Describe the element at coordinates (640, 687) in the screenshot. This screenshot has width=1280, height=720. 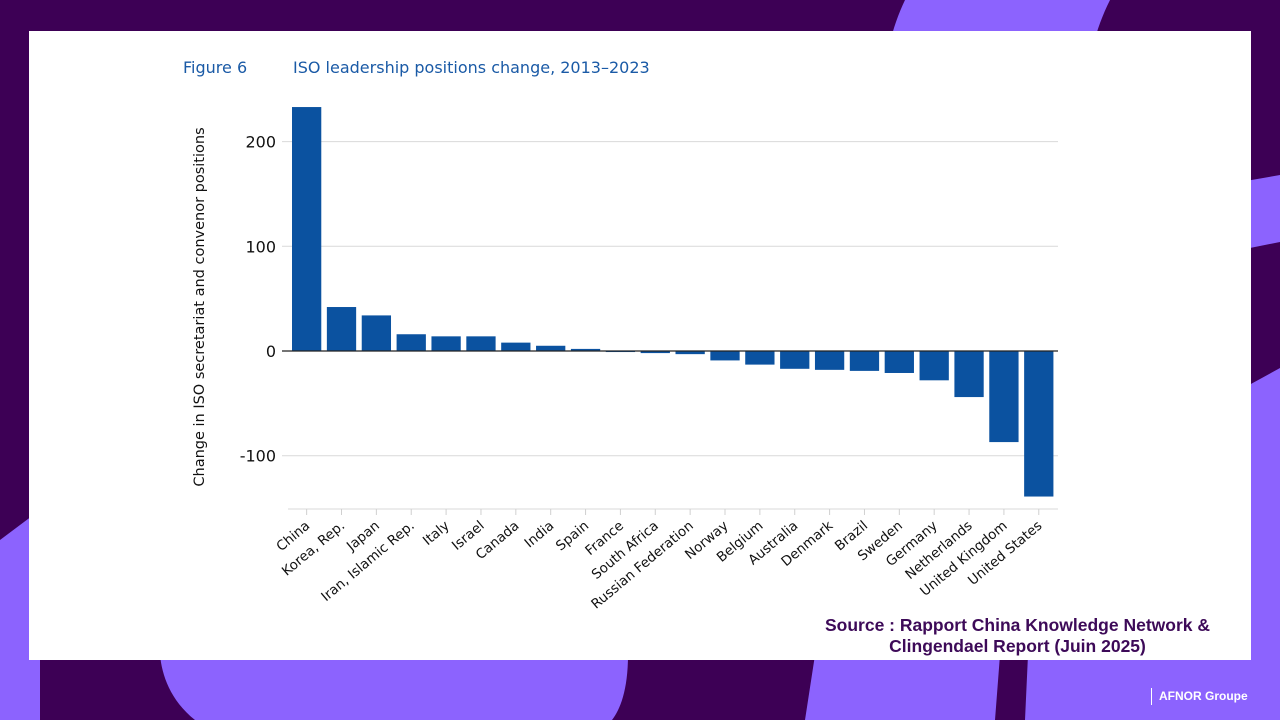
I see `bg-band-bottom` at that location.